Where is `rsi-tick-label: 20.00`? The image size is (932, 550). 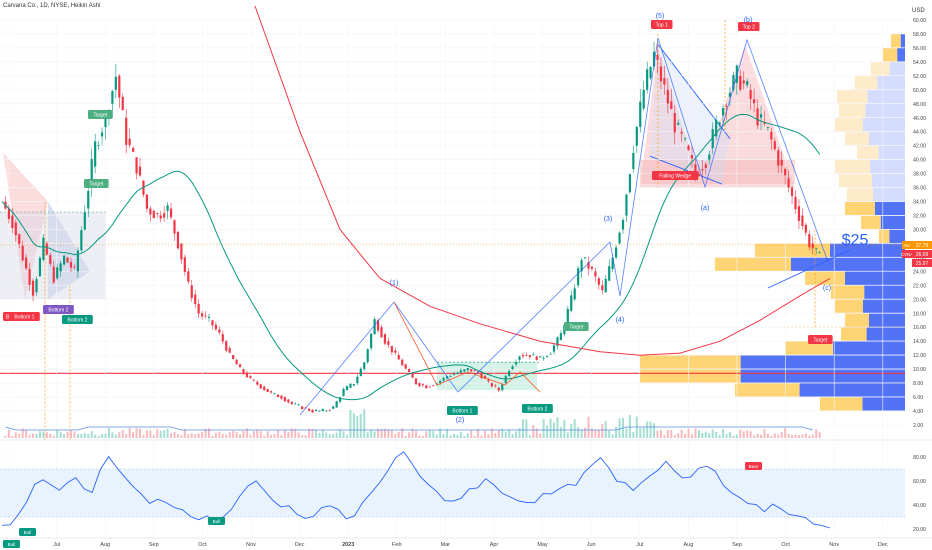 rsi-tick-label: 20.00 is located at coordinates (919, 530).